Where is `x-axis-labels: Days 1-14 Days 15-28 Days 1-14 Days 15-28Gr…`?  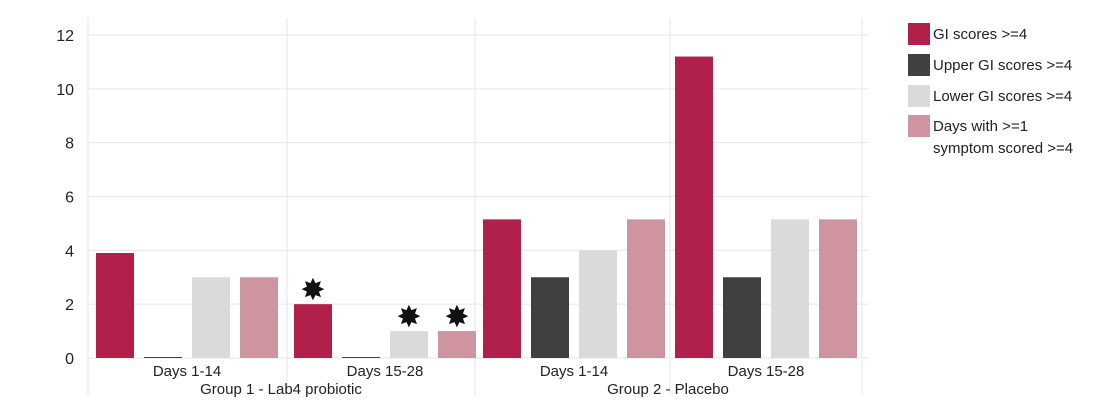 x-axis-labels: Days 1-14 Days 15-28 Days 1-14 Days 15-28Gr… is located at coordinates (479, 380).